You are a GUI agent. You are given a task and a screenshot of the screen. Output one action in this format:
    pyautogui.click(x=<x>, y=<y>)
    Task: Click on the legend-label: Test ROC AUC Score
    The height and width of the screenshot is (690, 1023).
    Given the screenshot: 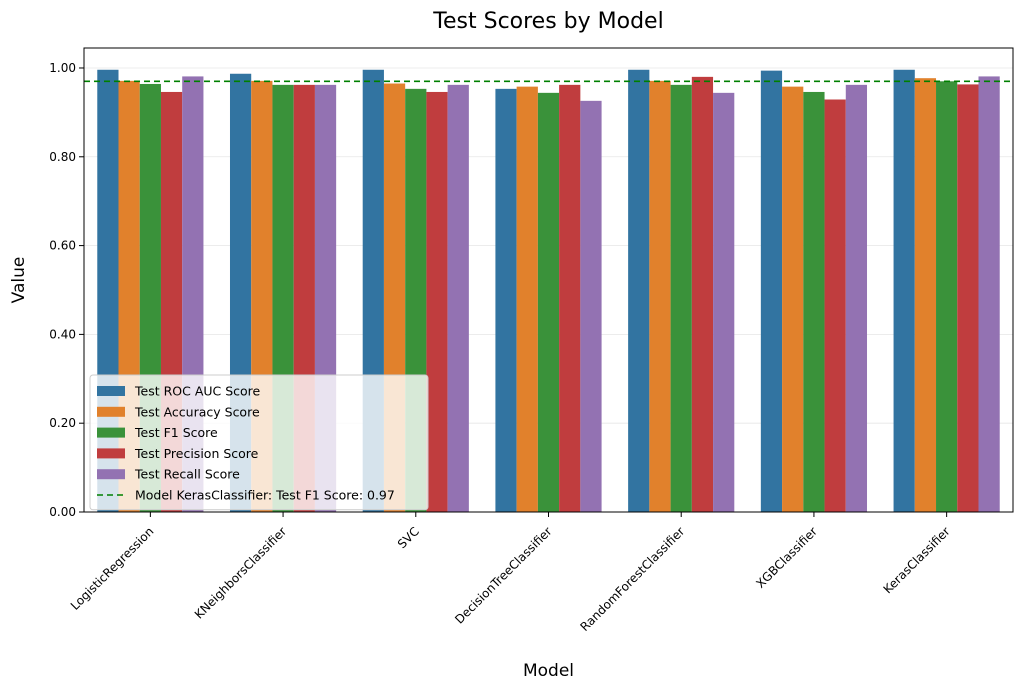 What is the action you would take?
    pyautogui.click(x=197, y=391)
    